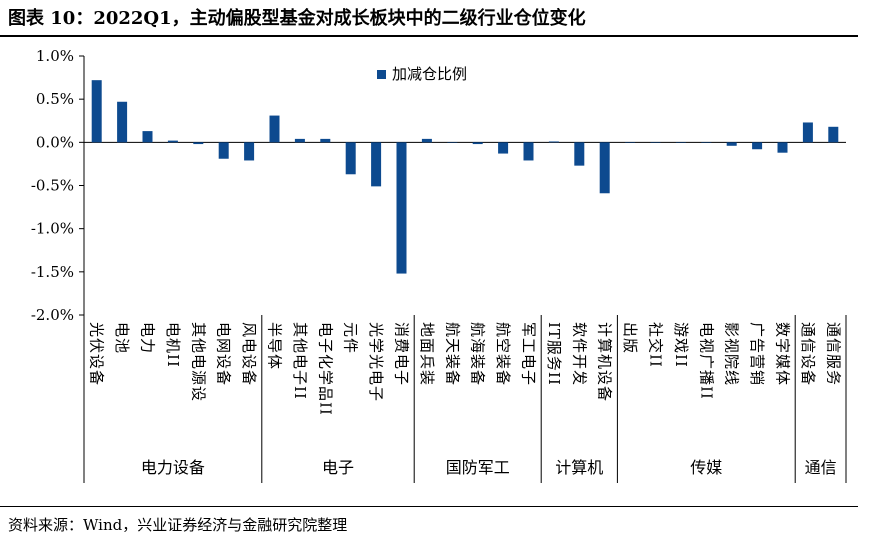  I want to click on y-tick-label: -1.5%, so click(52, 272).